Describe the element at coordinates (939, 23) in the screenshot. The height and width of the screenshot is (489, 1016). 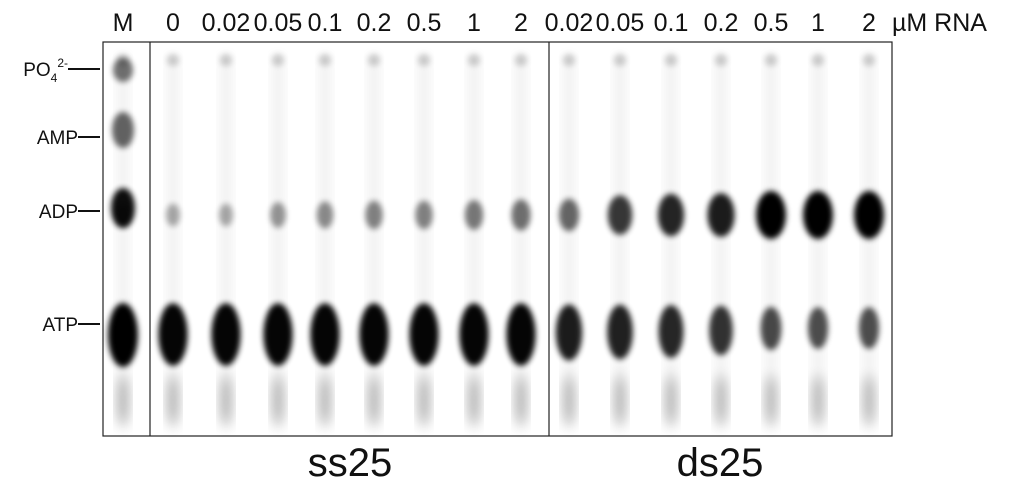
I see `unit-label: µM RNA` at that location.